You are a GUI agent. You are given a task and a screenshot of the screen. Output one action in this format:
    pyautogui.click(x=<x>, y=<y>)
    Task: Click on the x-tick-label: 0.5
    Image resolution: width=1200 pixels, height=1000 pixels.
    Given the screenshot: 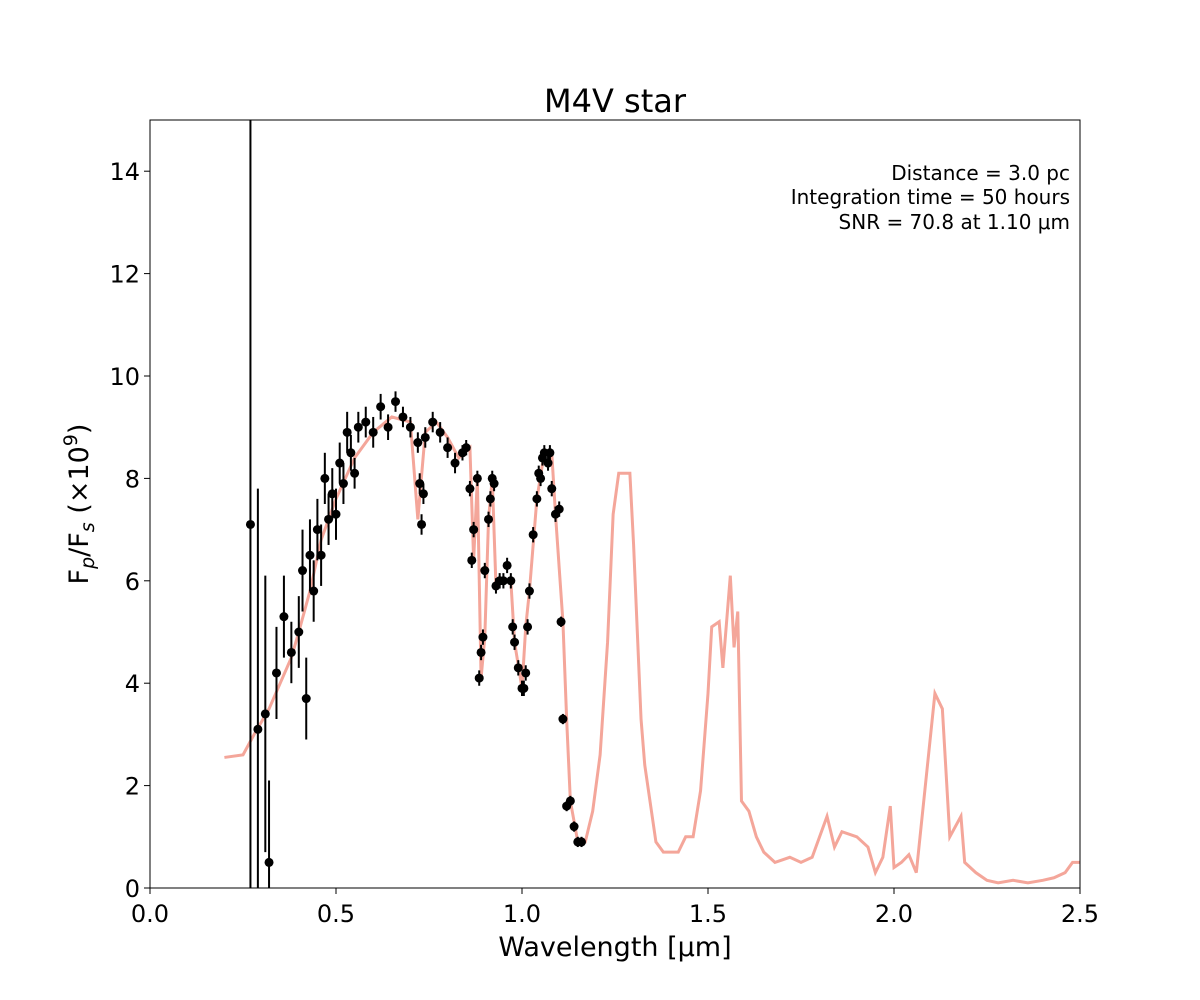 What is the action you would take?
    pyautogui.click(x=336, y=914)
    